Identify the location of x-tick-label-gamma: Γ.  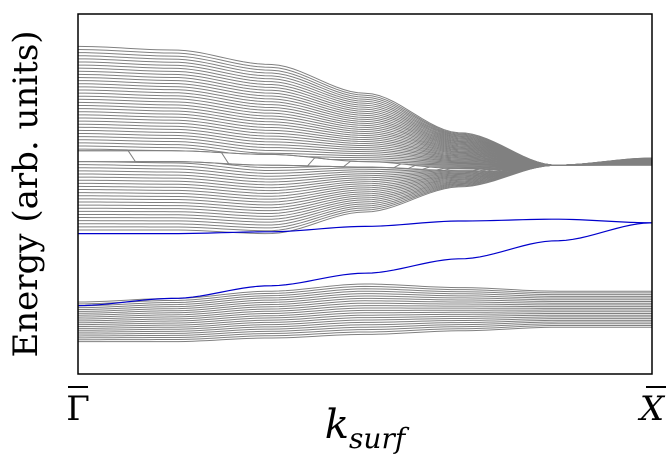
(78, 409).